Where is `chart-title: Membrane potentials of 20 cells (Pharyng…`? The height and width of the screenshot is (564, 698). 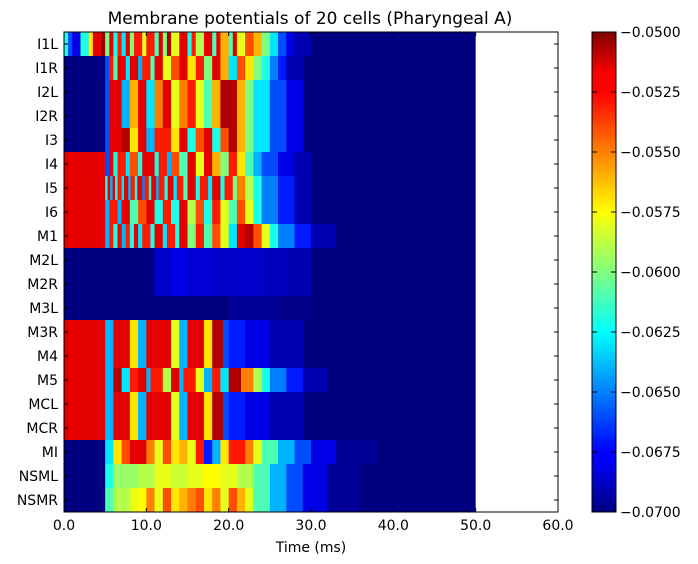 chart-title: Membrane potentials of 20 cells (Pharyng… is located at coordinates (310, 19).